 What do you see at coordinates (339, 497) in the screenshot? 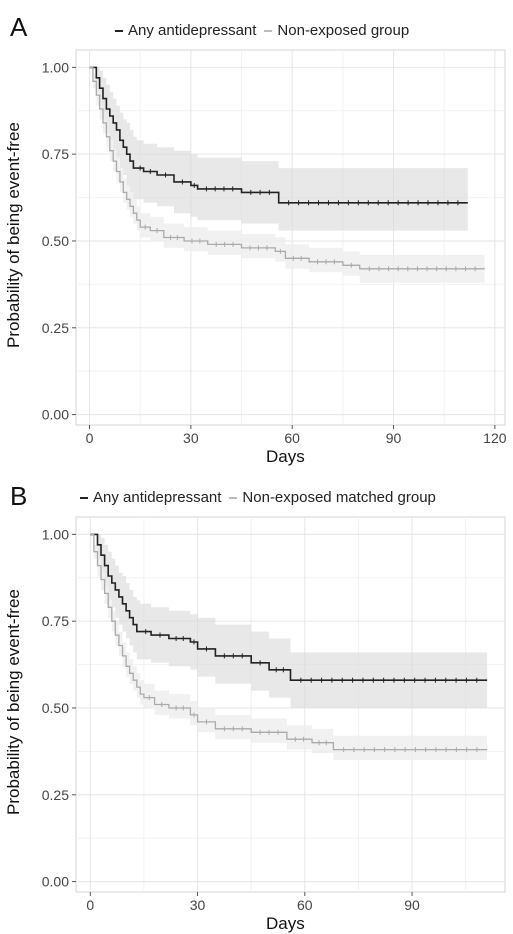
I see `legend-label-non-exposed-matched: Non-exposed matched group` at bounding box center [339, 497].